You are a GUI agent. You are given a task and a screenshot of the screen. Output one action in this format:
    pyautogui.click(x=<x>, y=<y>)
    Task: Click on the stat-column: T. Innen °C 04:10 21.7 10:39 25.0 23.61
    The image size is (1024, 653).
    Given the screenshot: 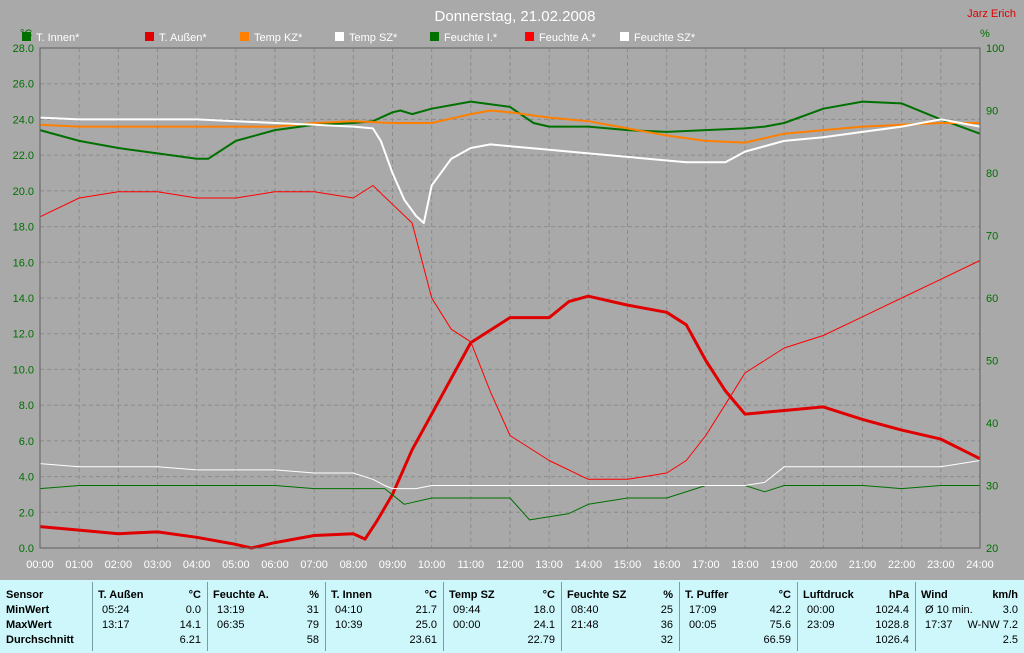 What is the action you would take?
    pyautogui.click(x=384, y=616)
    